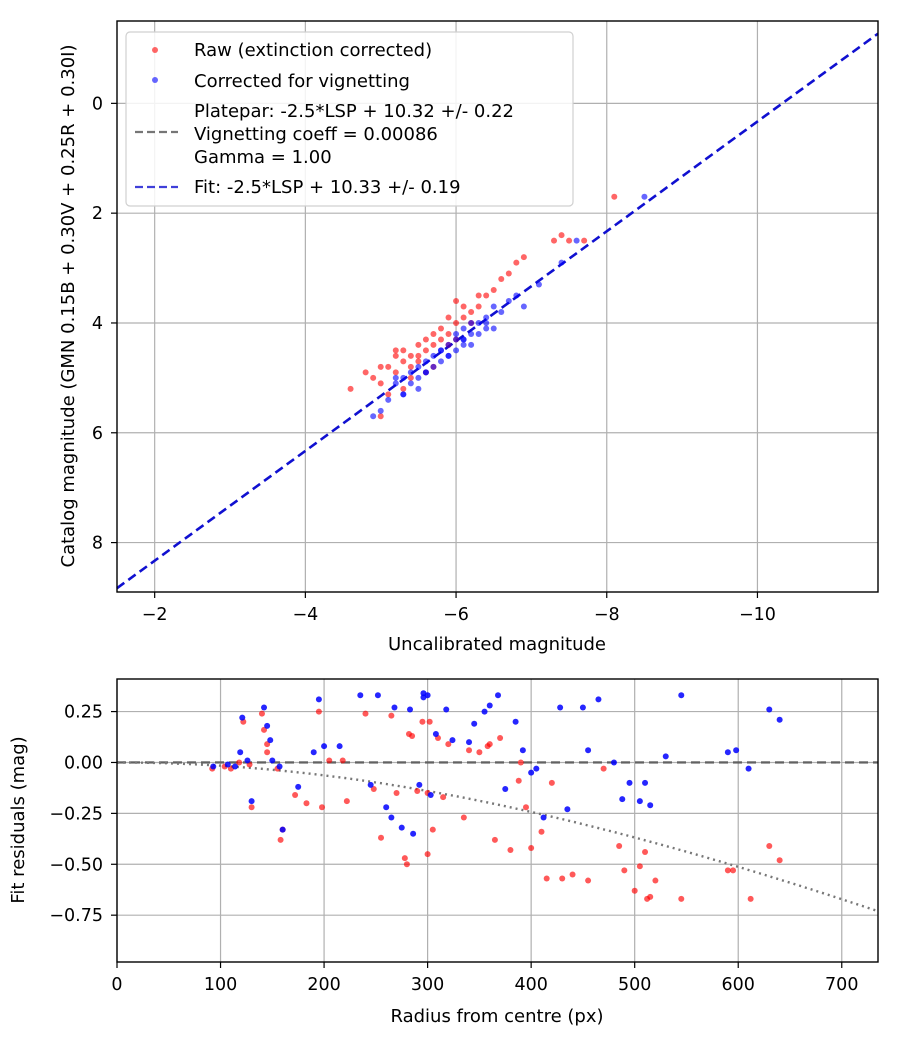 This screenshot has width=900, height=1050. Describe the element at coordinates (18, 819) in the screenshot. I see `bottom-ylabel: Fit residuals (mag)` at that location.